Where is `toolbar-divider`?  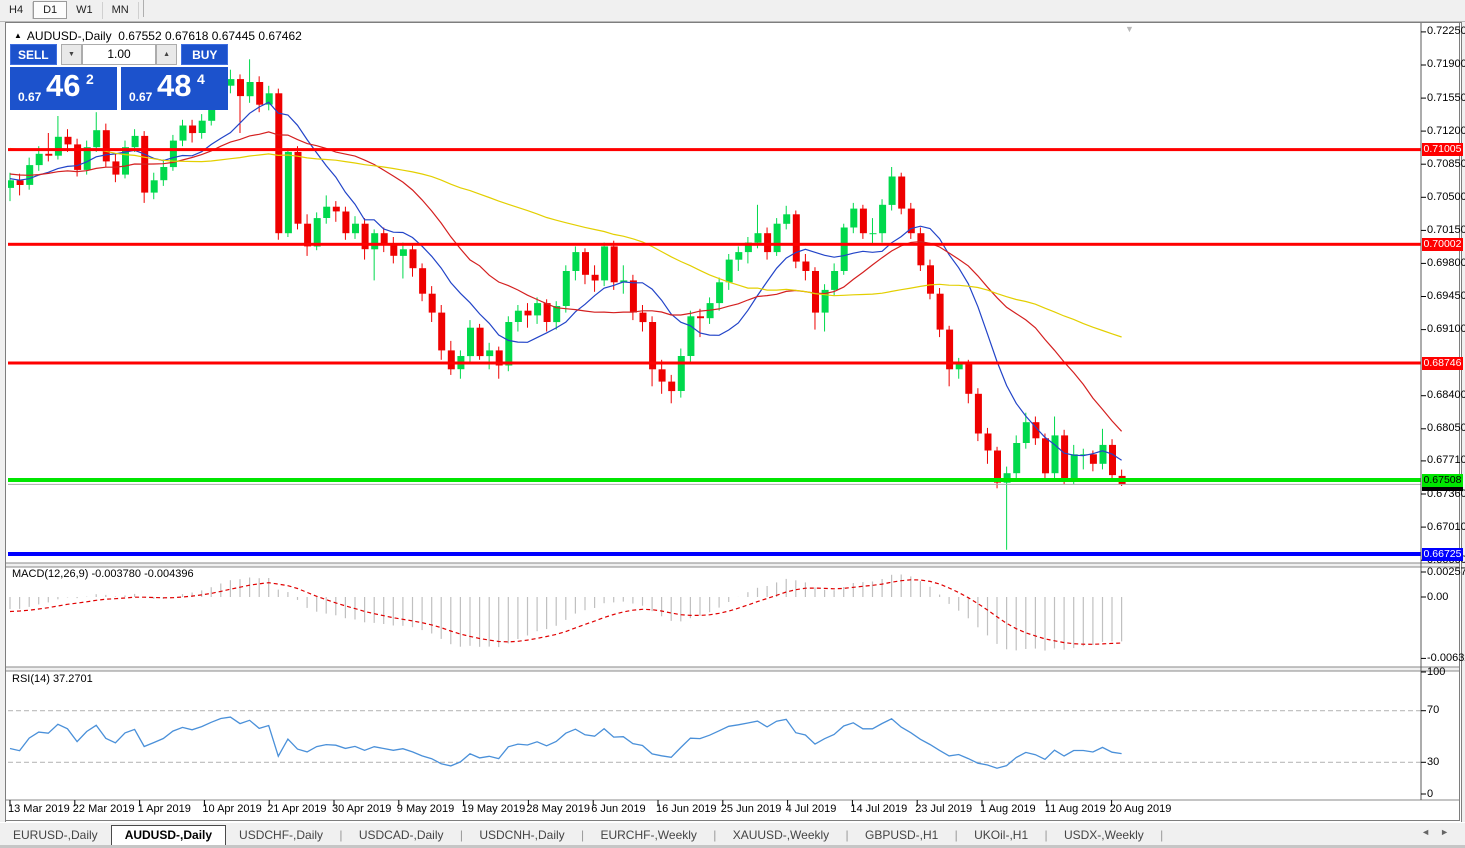
toolbar-divider is located at coordinates (143, 9).